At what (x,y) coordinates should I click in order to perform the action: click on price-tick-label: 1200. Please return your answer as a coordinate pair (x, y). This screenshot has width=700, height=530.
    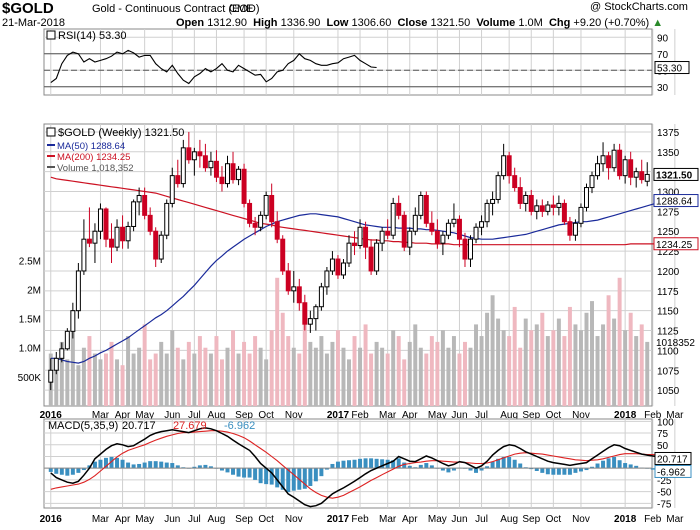
    Looking at the image, I should click on (668, 272).